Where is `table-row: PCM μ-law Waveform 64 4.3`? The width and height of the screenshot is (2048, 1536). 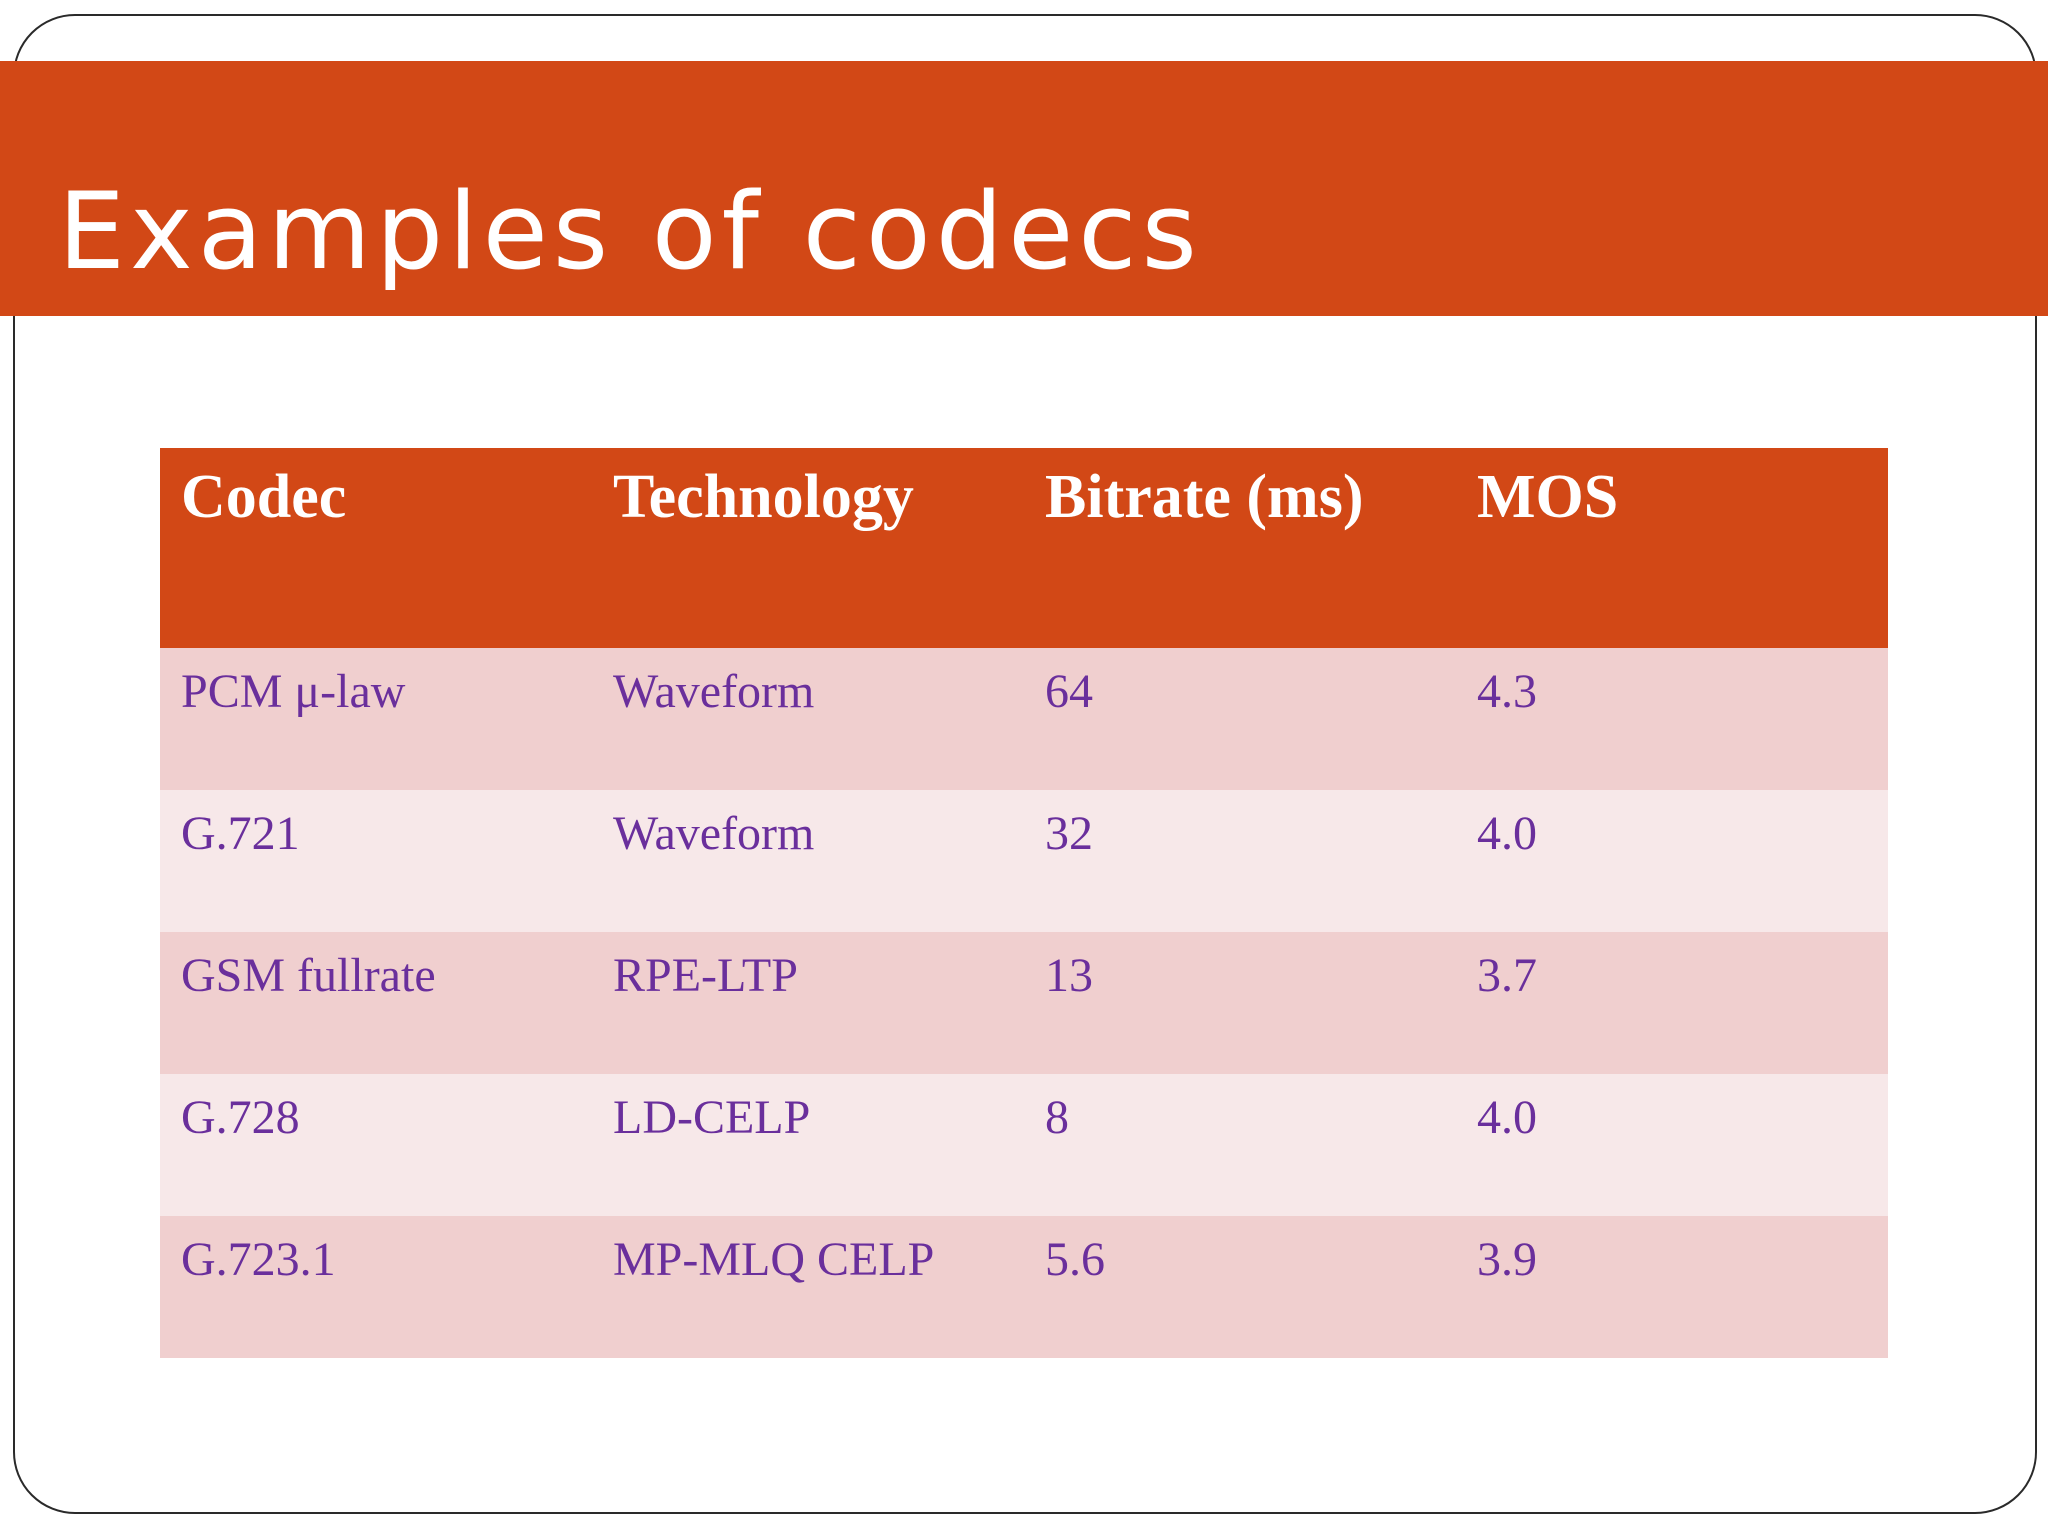
table-row: PCM μ-law Waveform 64 4.3 is located at coordinates (1024, 719).